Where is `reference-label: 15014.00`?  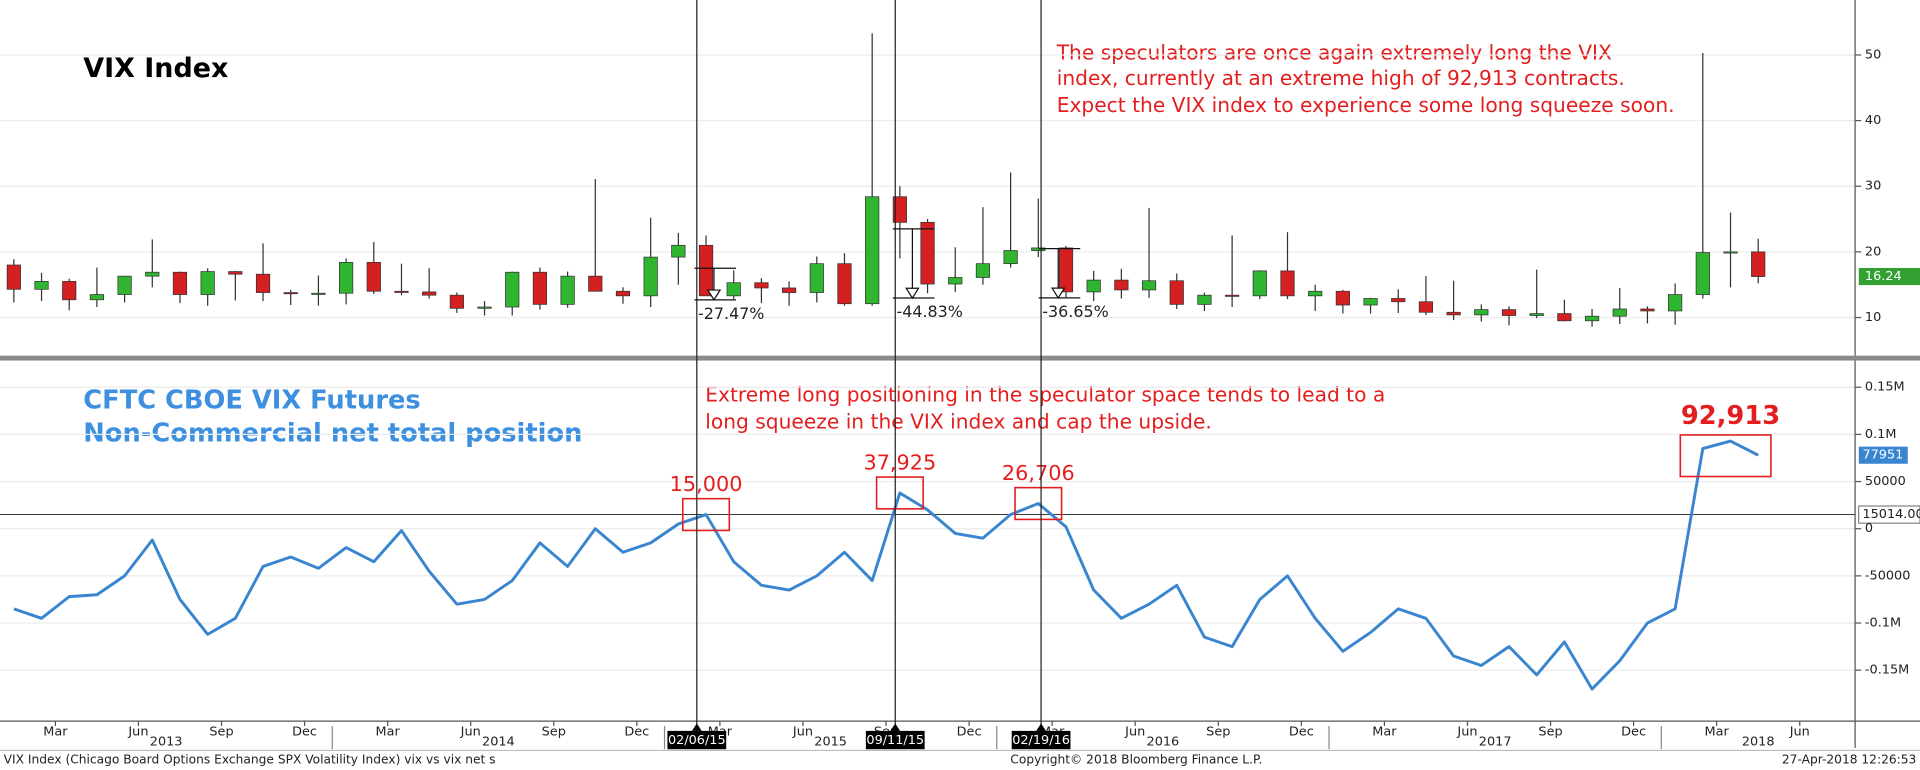 reference-label: 15014.00 is located at coordinates (1891, 514).